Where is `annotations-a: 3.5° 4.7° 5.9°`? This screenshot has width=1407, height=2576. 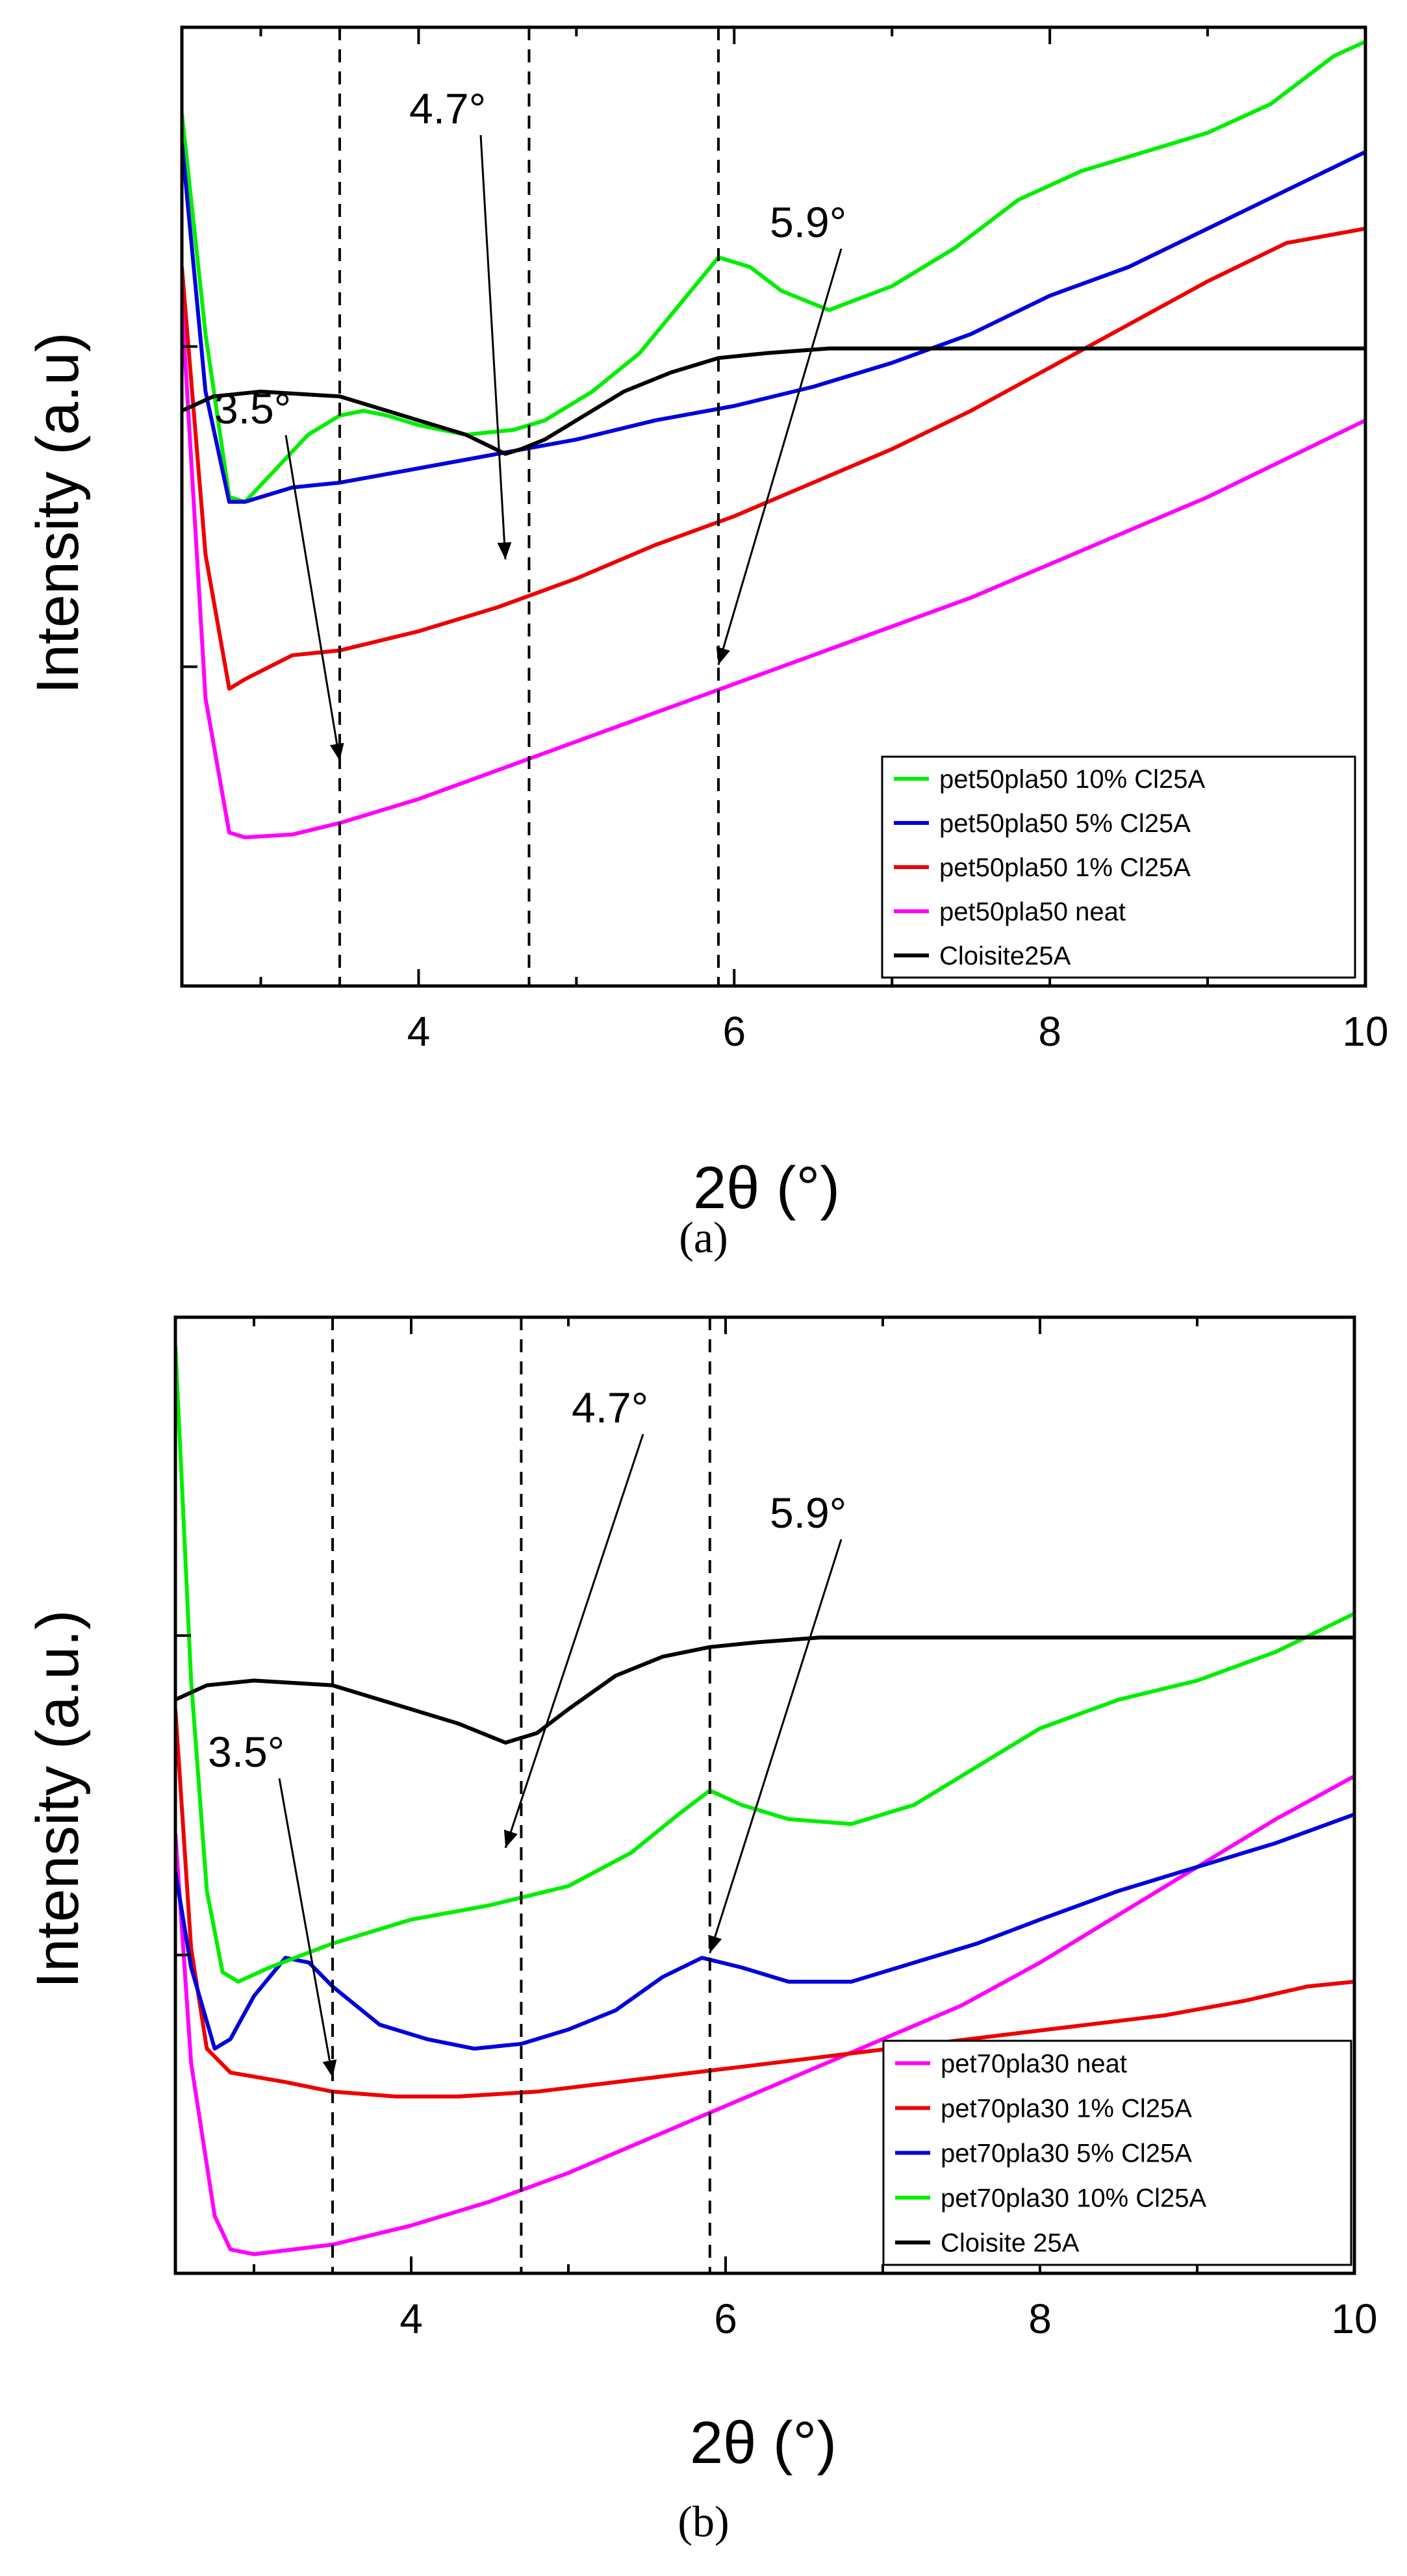 annotations-a: 3.5° 4.7° 5.9° is located at coordinates (530, 422).